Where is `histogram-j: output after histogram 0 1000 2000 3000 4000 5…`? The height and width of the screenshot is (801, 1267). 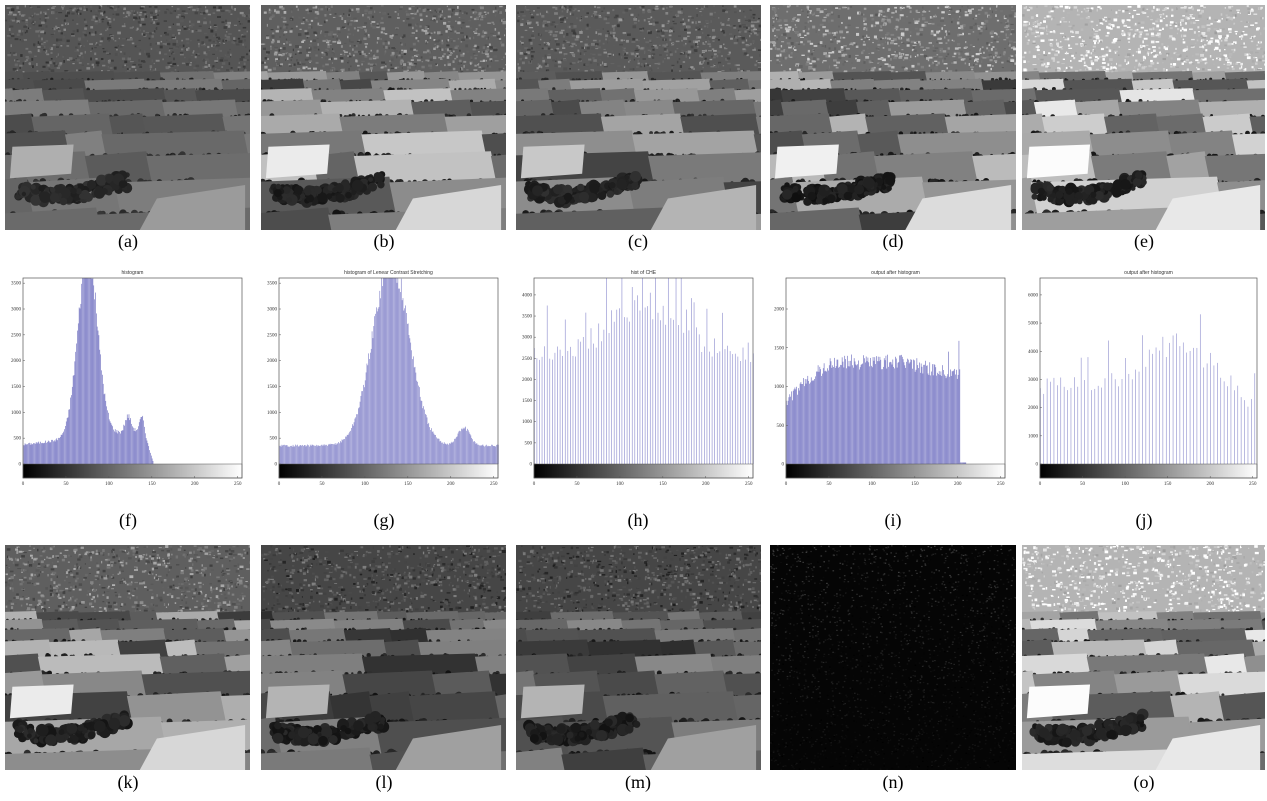
histogram-j: output after histogram 0 1000 2000 3000 4000 5… is located at coordinates (1143, 379).